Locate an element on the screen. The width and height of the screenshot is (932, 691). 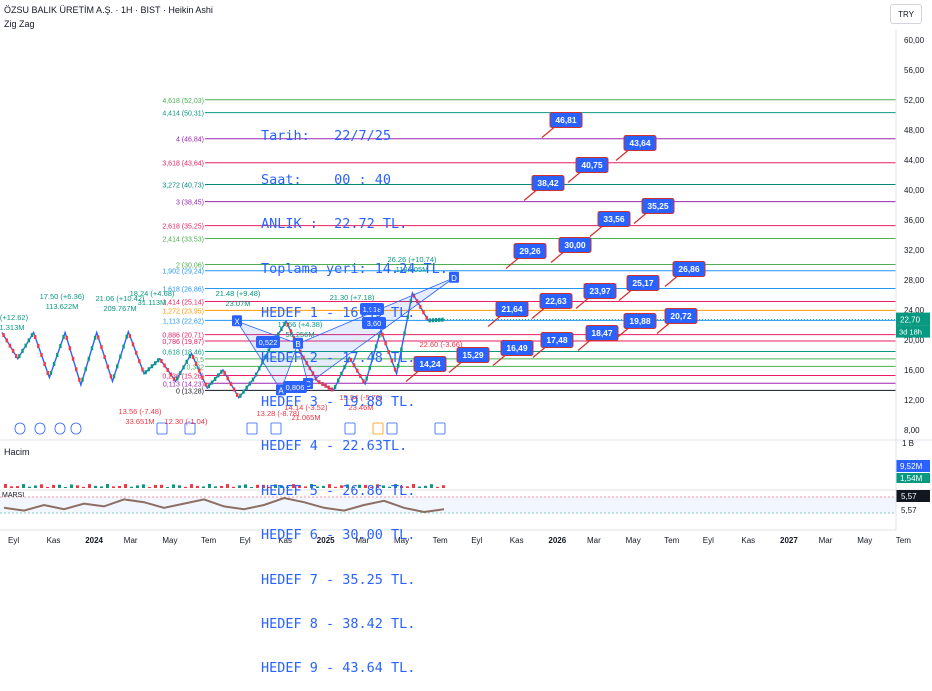
fib-label: 3,618 (43,64) is located at coordinates (183, 164).